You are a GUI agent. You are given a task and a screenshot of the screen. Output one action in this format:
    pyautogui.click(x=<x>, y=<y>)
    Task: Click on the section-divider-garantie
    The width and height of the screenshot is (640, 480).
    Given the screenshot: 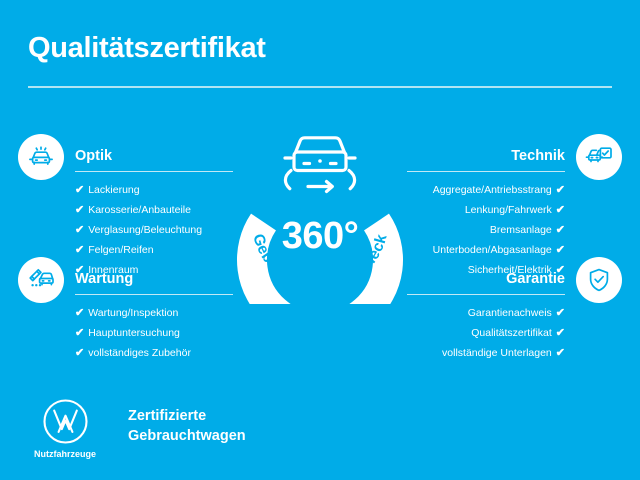 What is the action you would take?
    pyautogui.click(x=486, y=294)
    